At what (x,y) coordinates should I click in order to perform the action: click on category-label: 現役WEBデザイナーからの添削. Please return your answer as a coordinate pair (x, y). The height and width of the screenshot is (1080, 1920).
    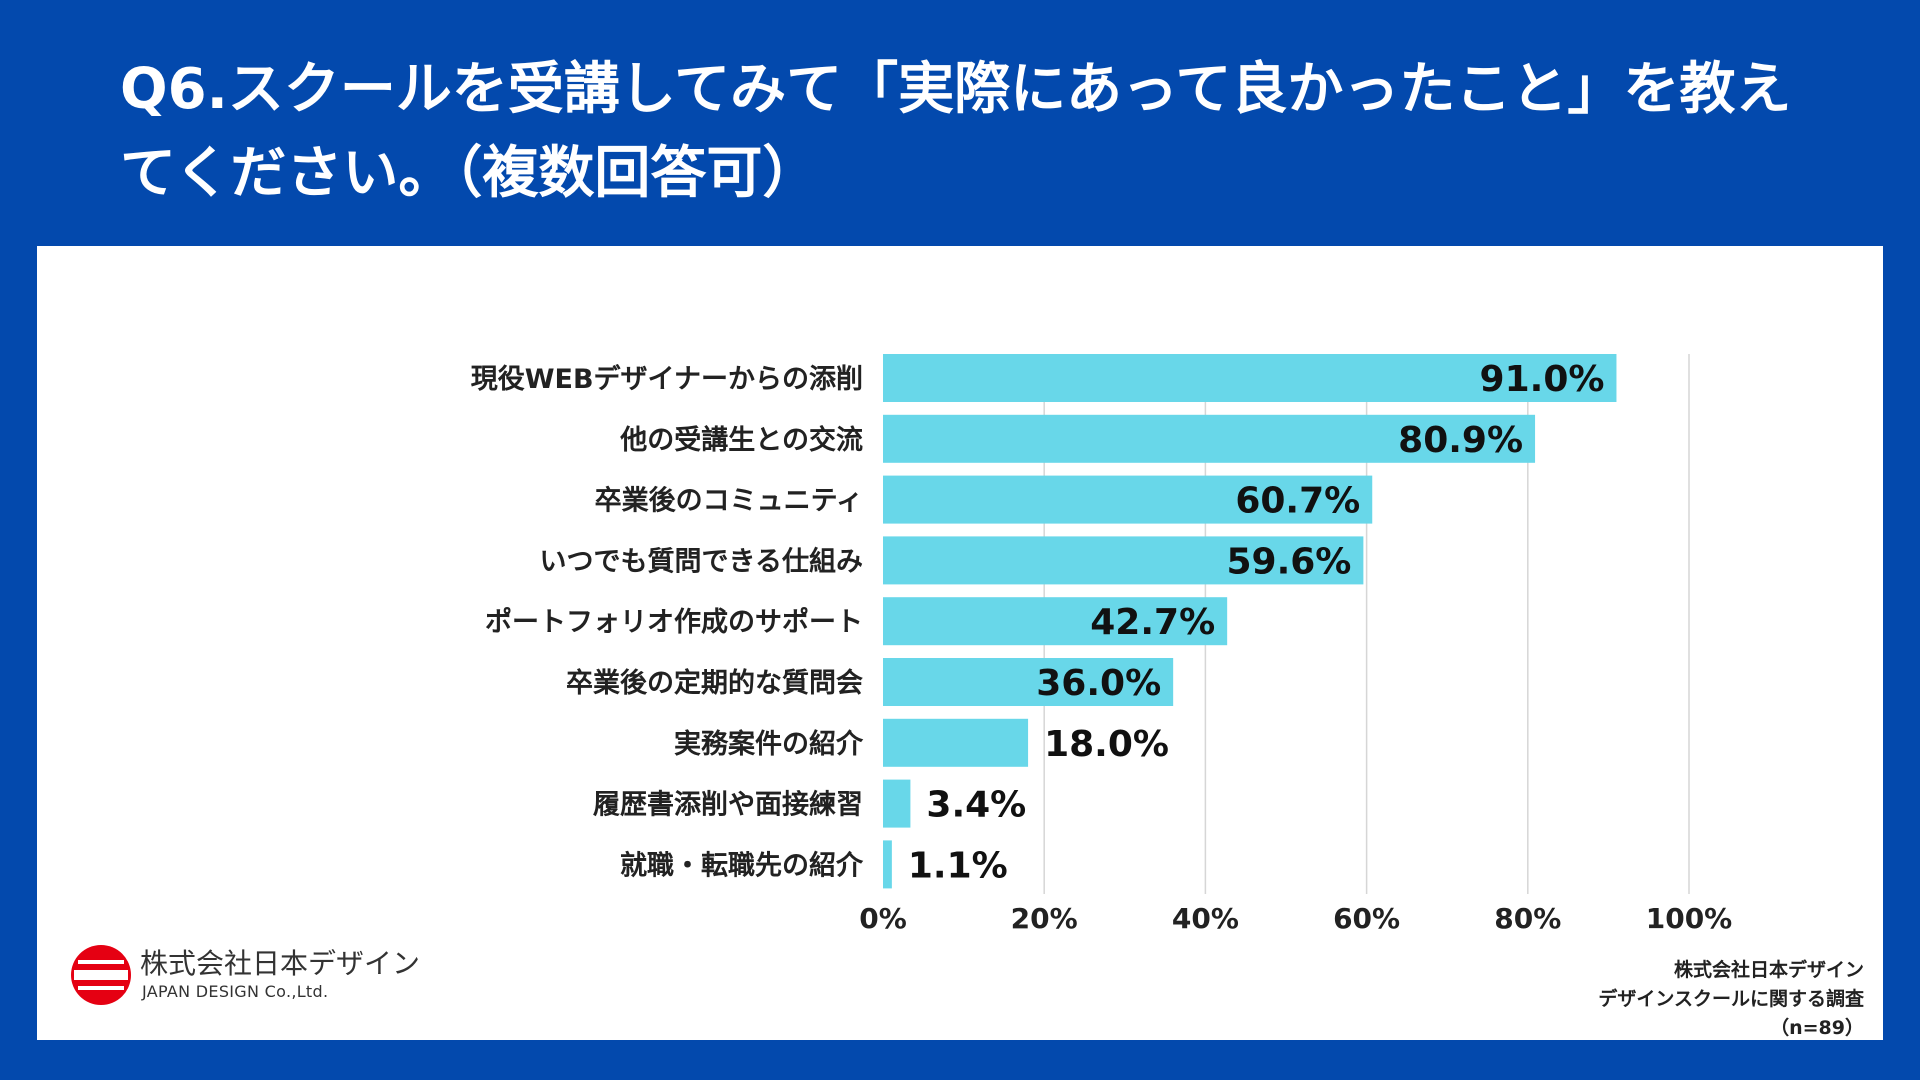
    Looking at the image, I should click on (667, 379).